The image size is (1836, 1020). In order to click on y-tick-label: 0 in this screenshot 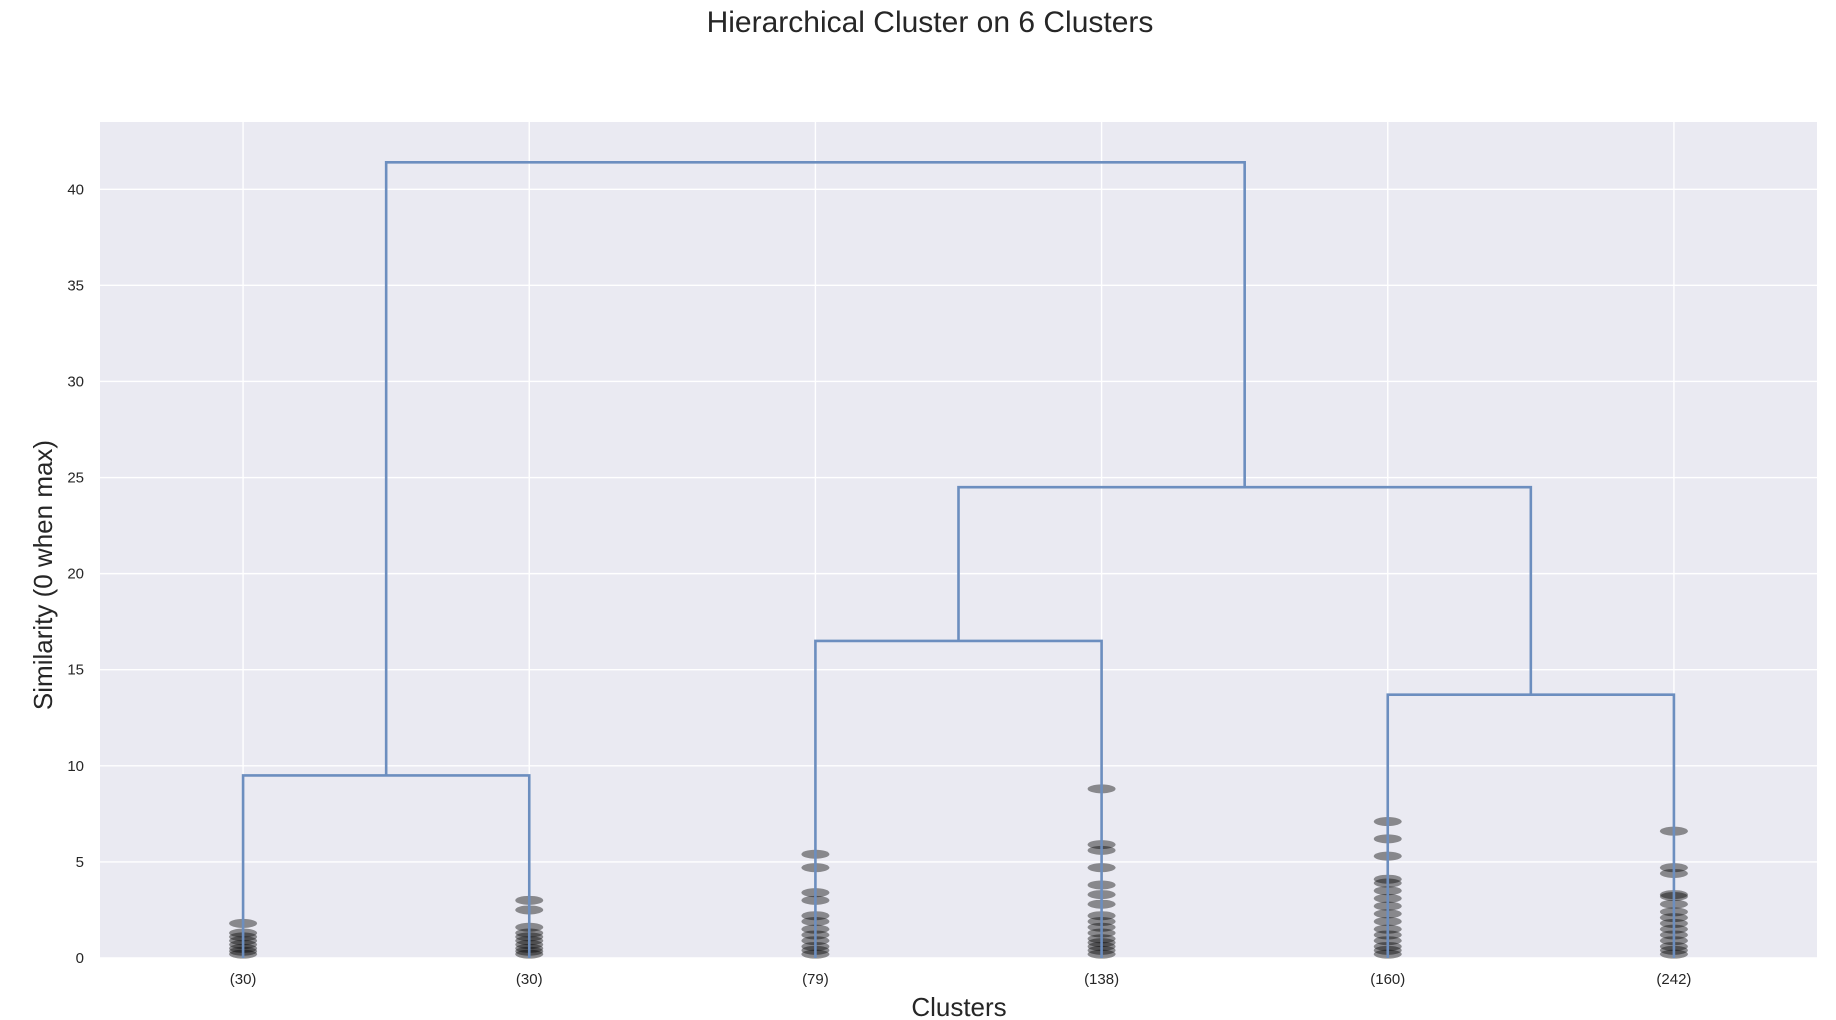, I will do `click(80, 958)`.